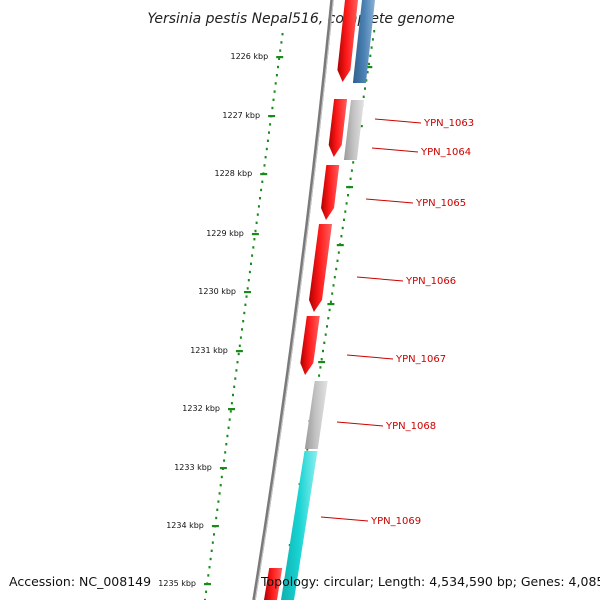 The image size is (600, 600). What do you see at coordinates (430, 281) in the screenshot?
I see `gene-label: YPN_1066` at bounding box center [430, 281].